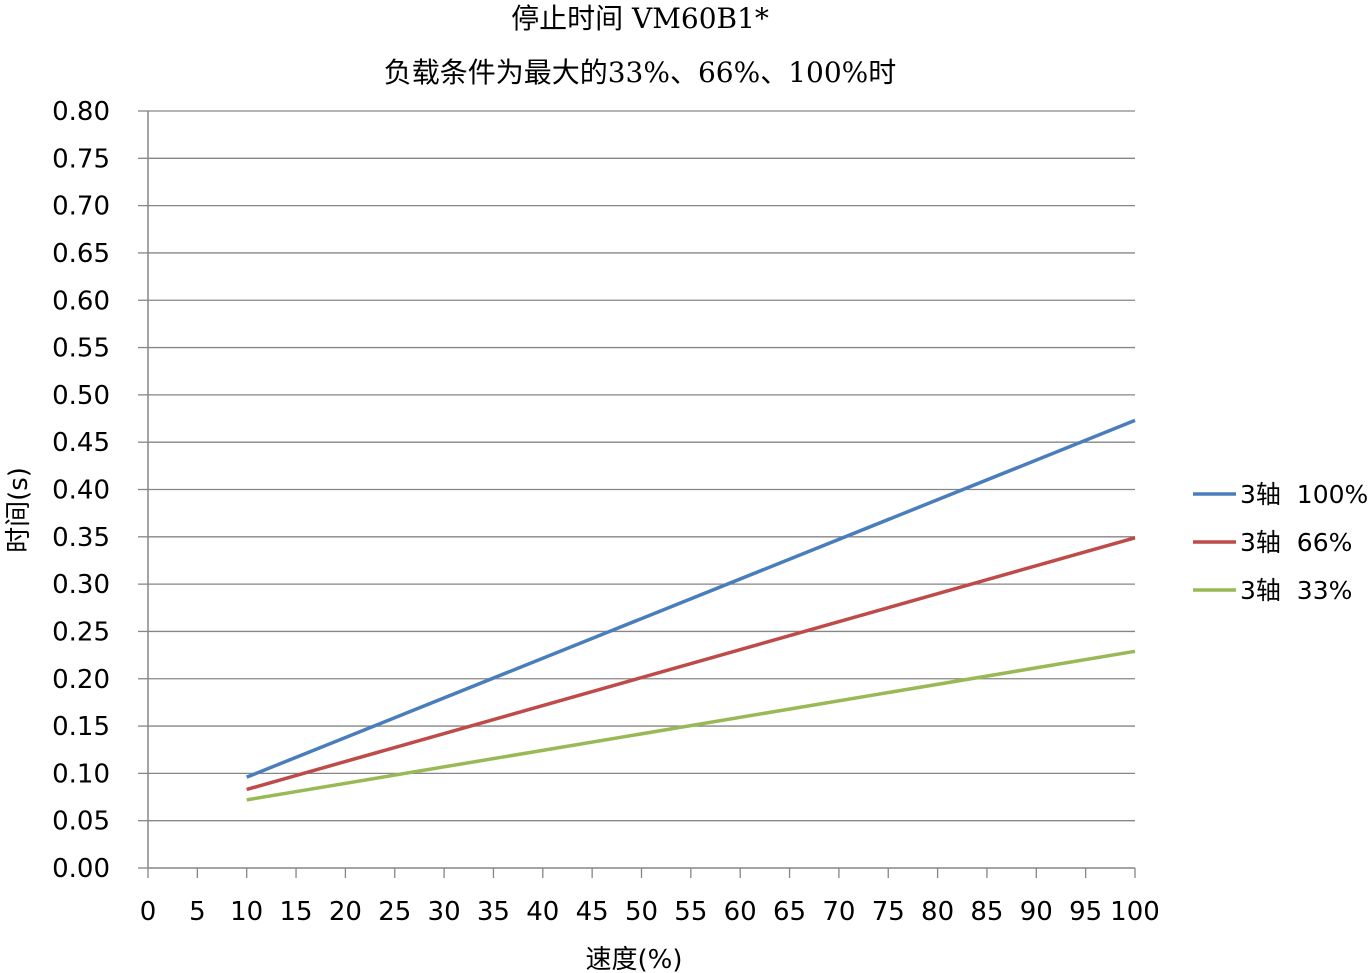  I want to click on y-tick-label: 0.40, so click(81, 491).